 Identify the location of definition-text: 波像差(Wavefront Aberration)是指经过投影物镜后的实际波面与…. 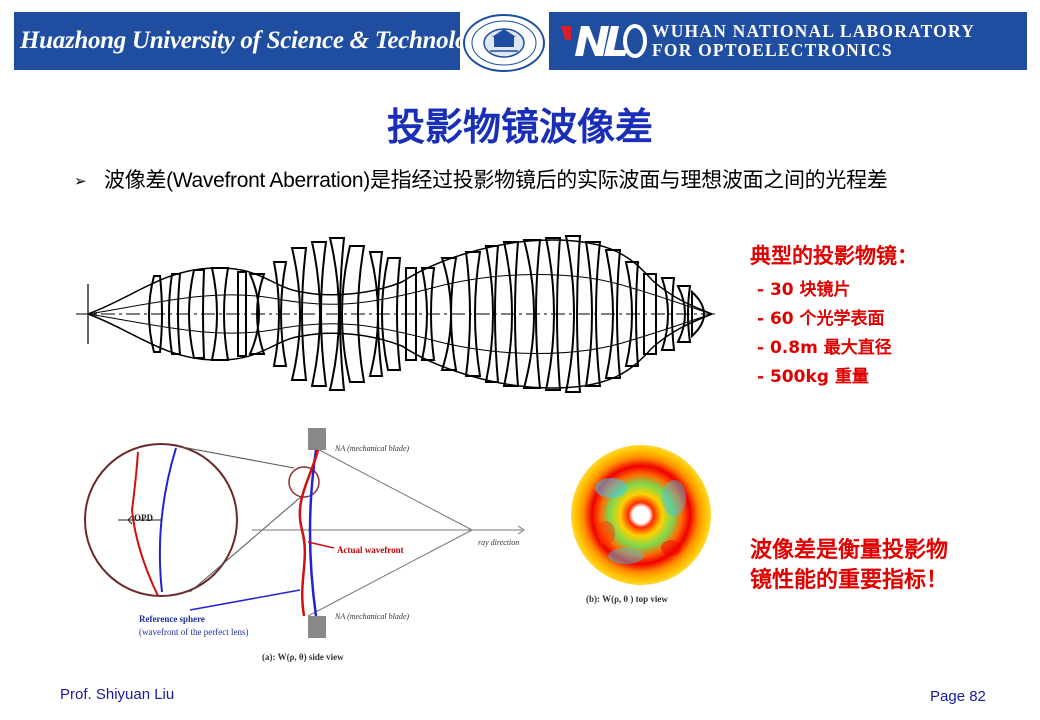
(496, 180).